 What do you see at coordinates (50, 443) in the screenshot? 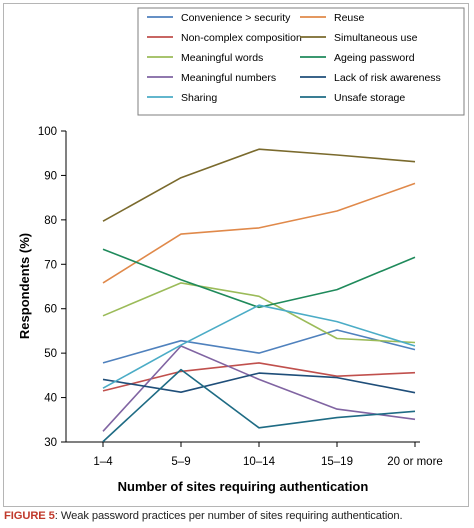
I see `y-tick-label: 30` at bounding box center [50, 443].